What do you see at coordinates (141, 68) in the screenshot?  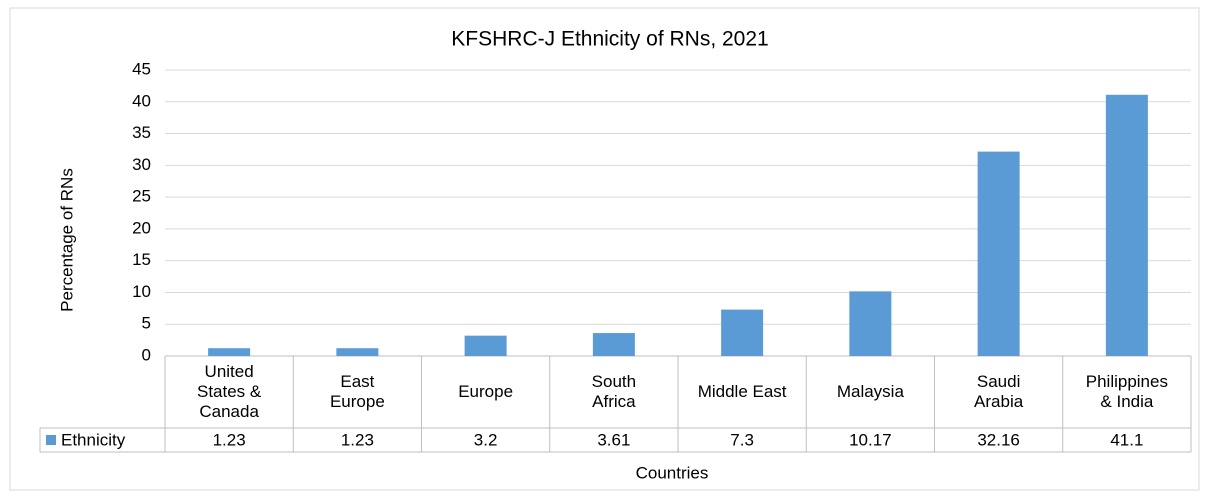 I see `y-tick-label: 45` at bounding box center [141, 68].